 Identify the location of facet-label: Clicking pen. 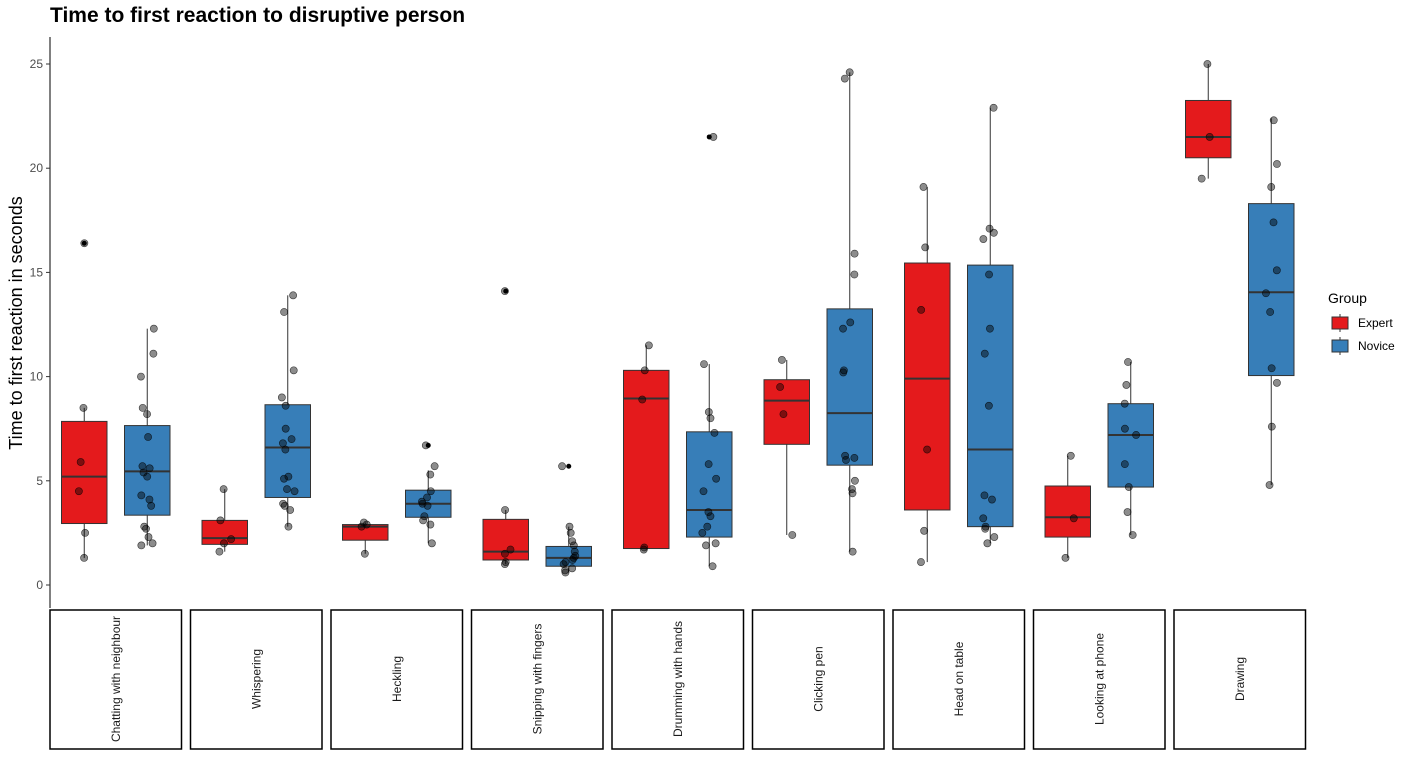
(818, 678).